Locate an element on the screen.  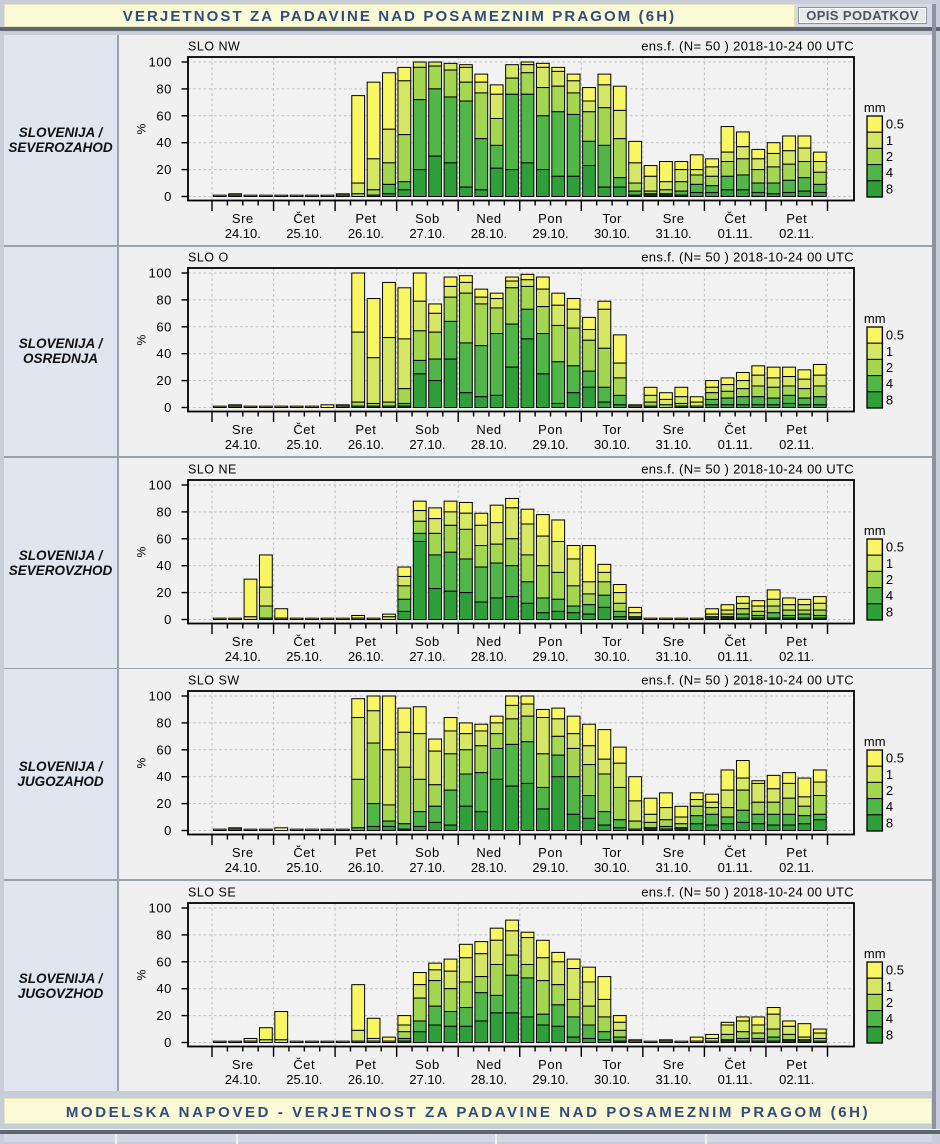
svg-text: 30.10. is located at coordinates (612, 444).